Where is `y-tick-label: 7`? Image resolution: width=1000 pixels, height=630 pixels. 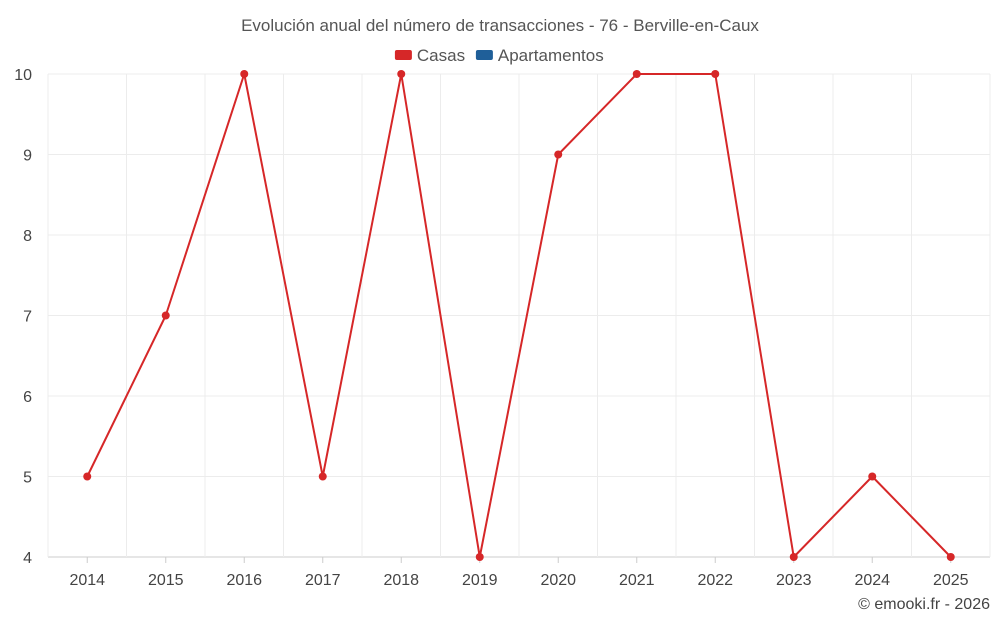 y-tick-label: 7 is located at coordinates (27, 317).